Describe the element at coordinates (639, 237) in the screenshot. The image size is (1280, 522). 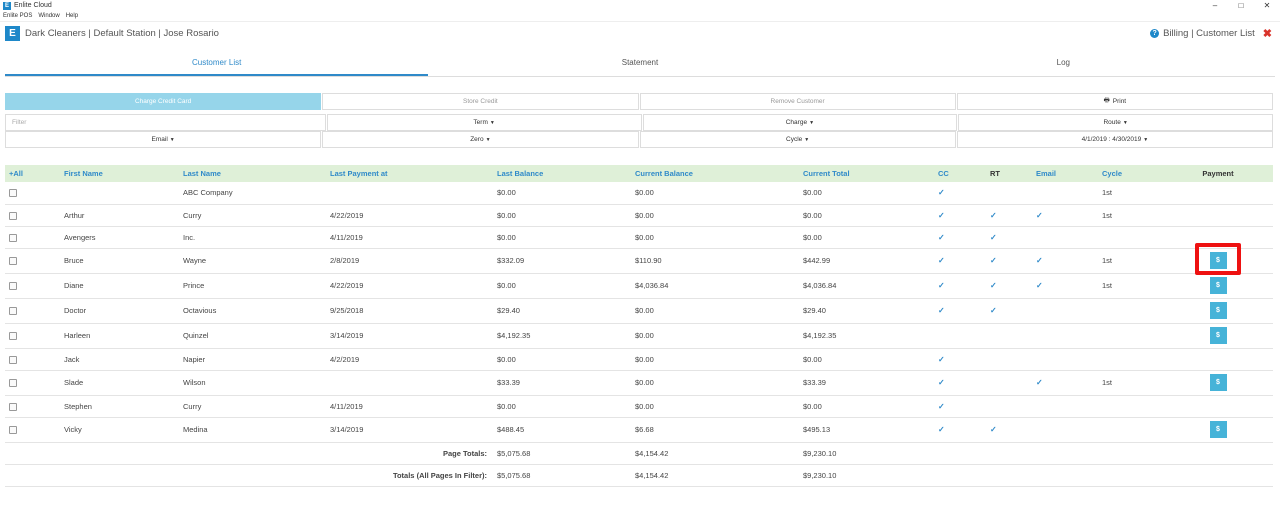
I see `table-row: Avengers Inc. 4/11/2019 $0.00 $0.00 $0.00 ✓ ✓` at that location.